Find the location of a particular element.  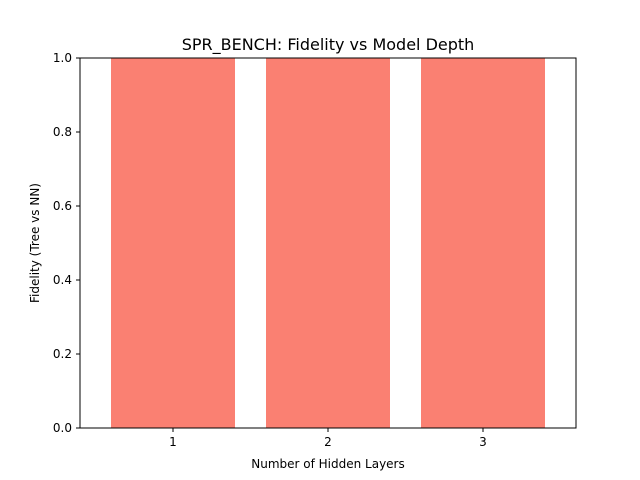

x-tick-label: 2 is located at coordinates (328, 442).